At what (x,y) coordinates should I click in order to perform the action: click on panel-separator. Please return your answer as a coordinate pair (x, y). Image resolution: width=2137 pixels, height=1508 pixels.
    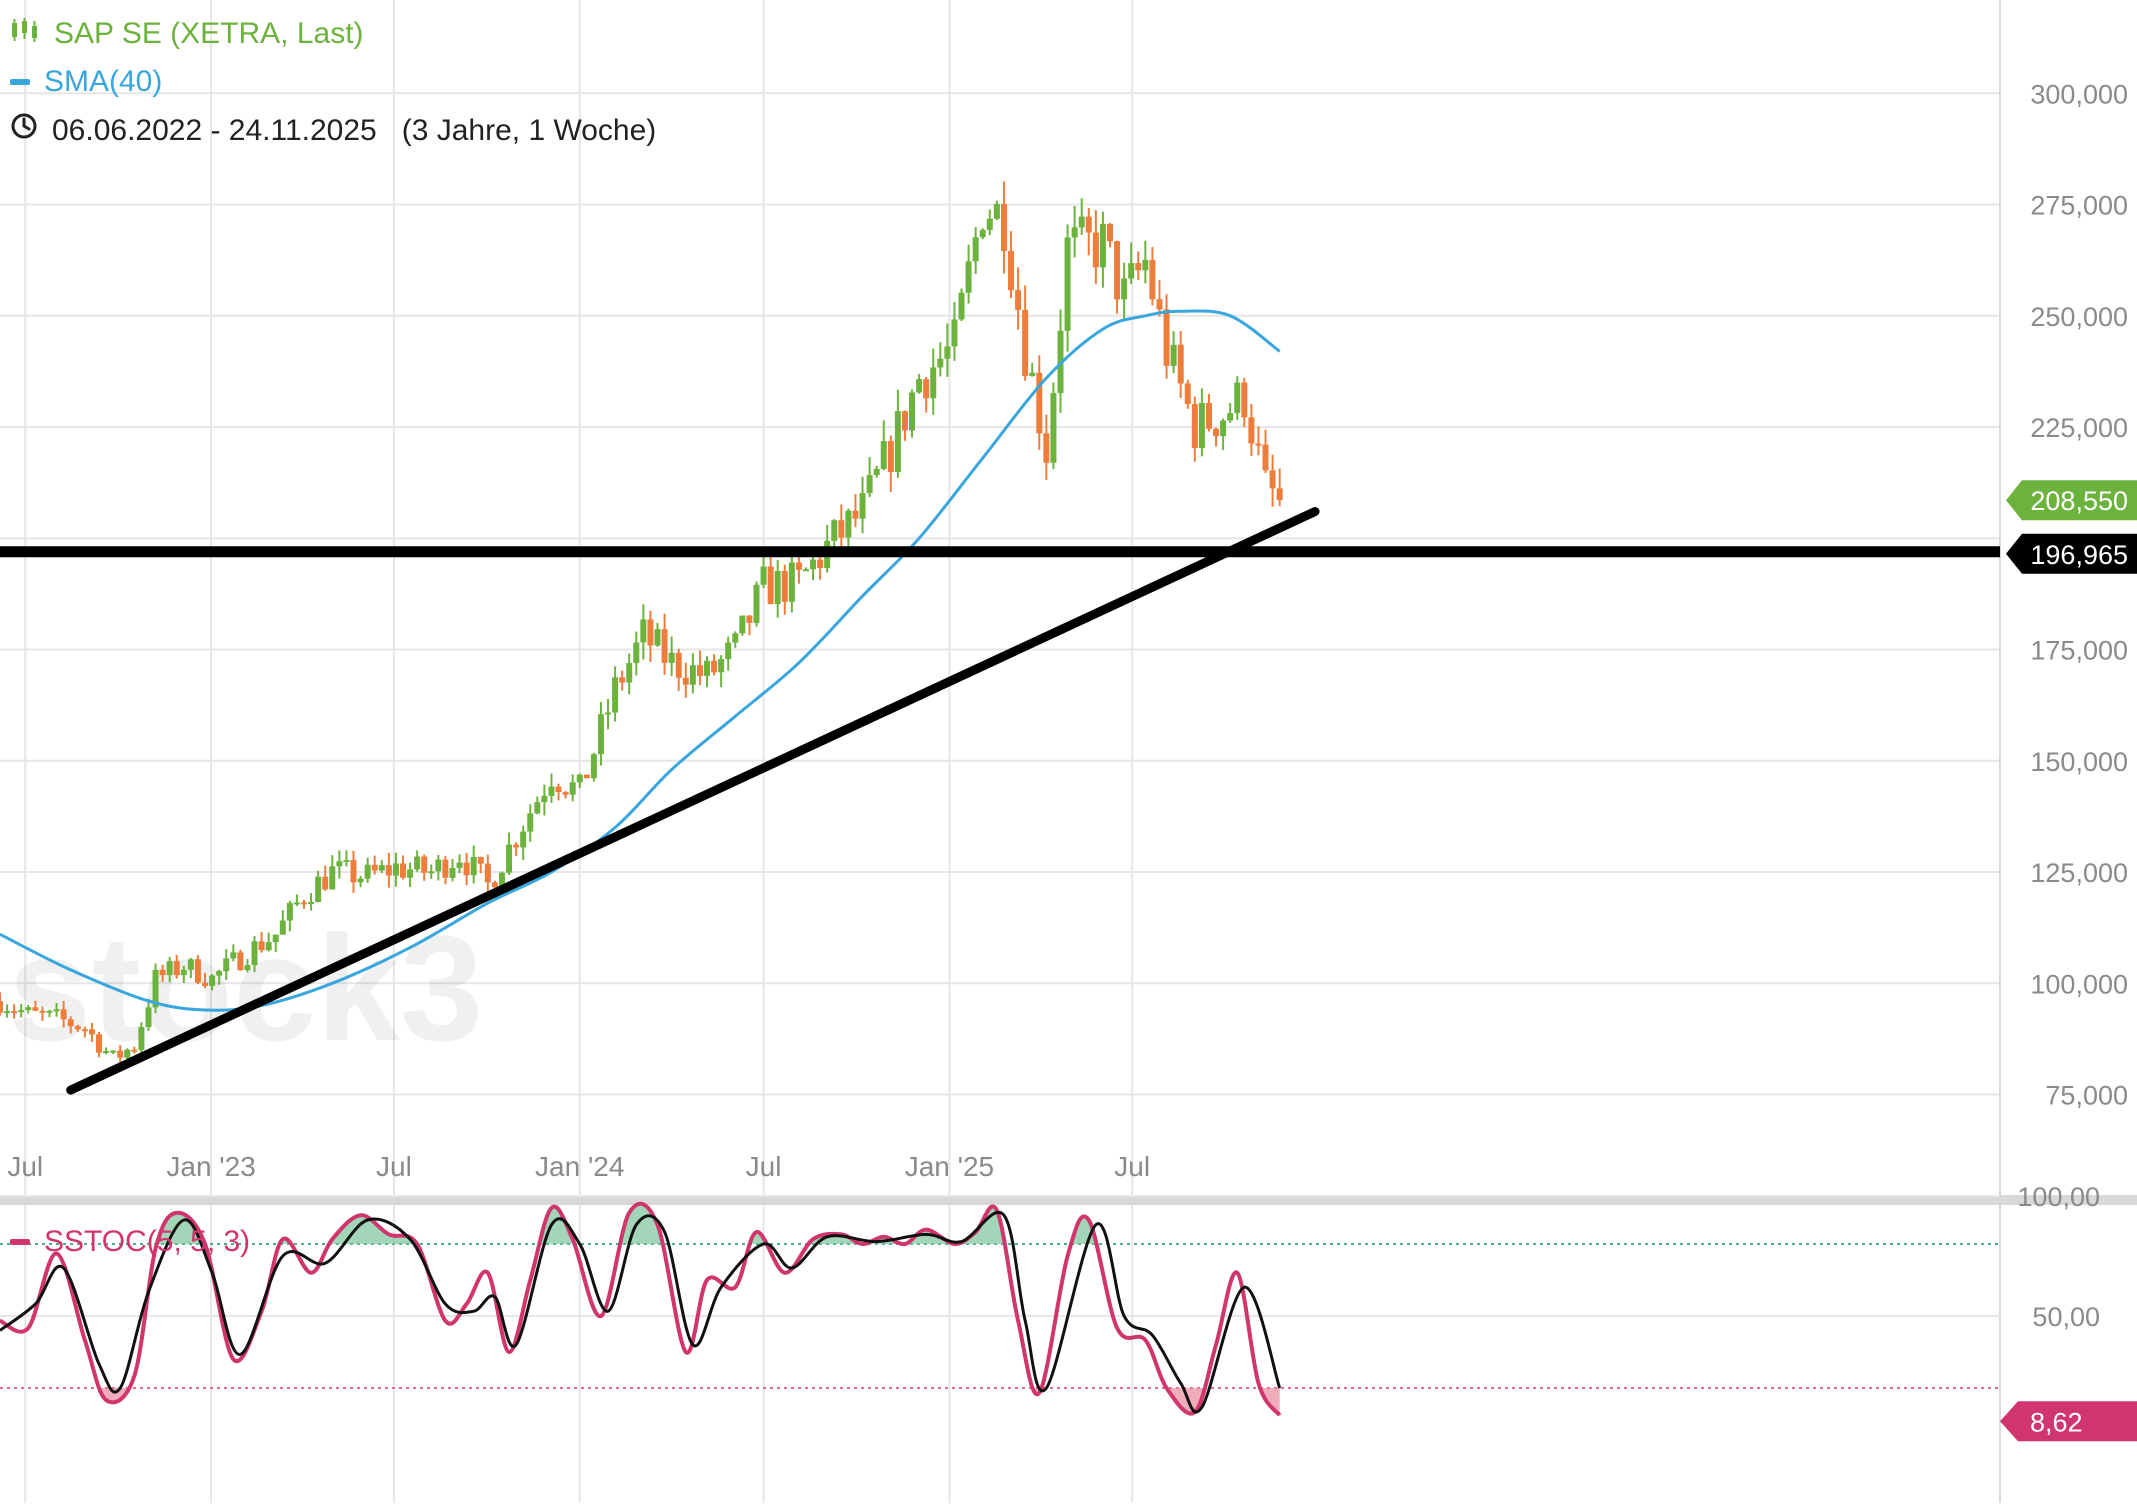
    Looking at the image, I should click on (1068, 1200).